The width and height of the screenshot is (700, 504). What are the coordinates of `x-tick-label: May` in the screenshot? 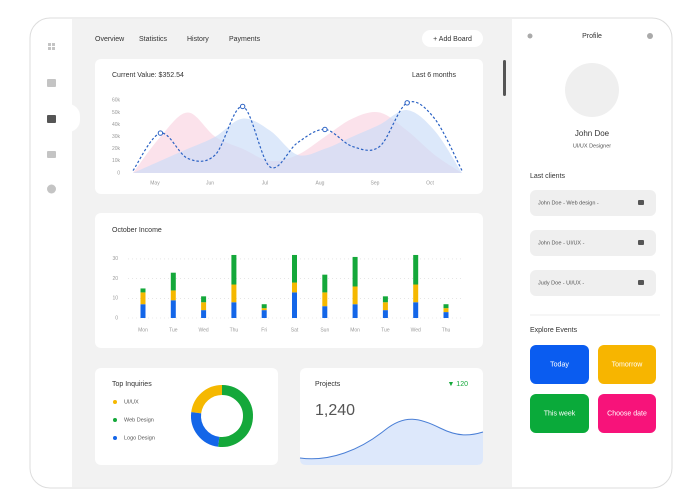 It's located at (155, 183).